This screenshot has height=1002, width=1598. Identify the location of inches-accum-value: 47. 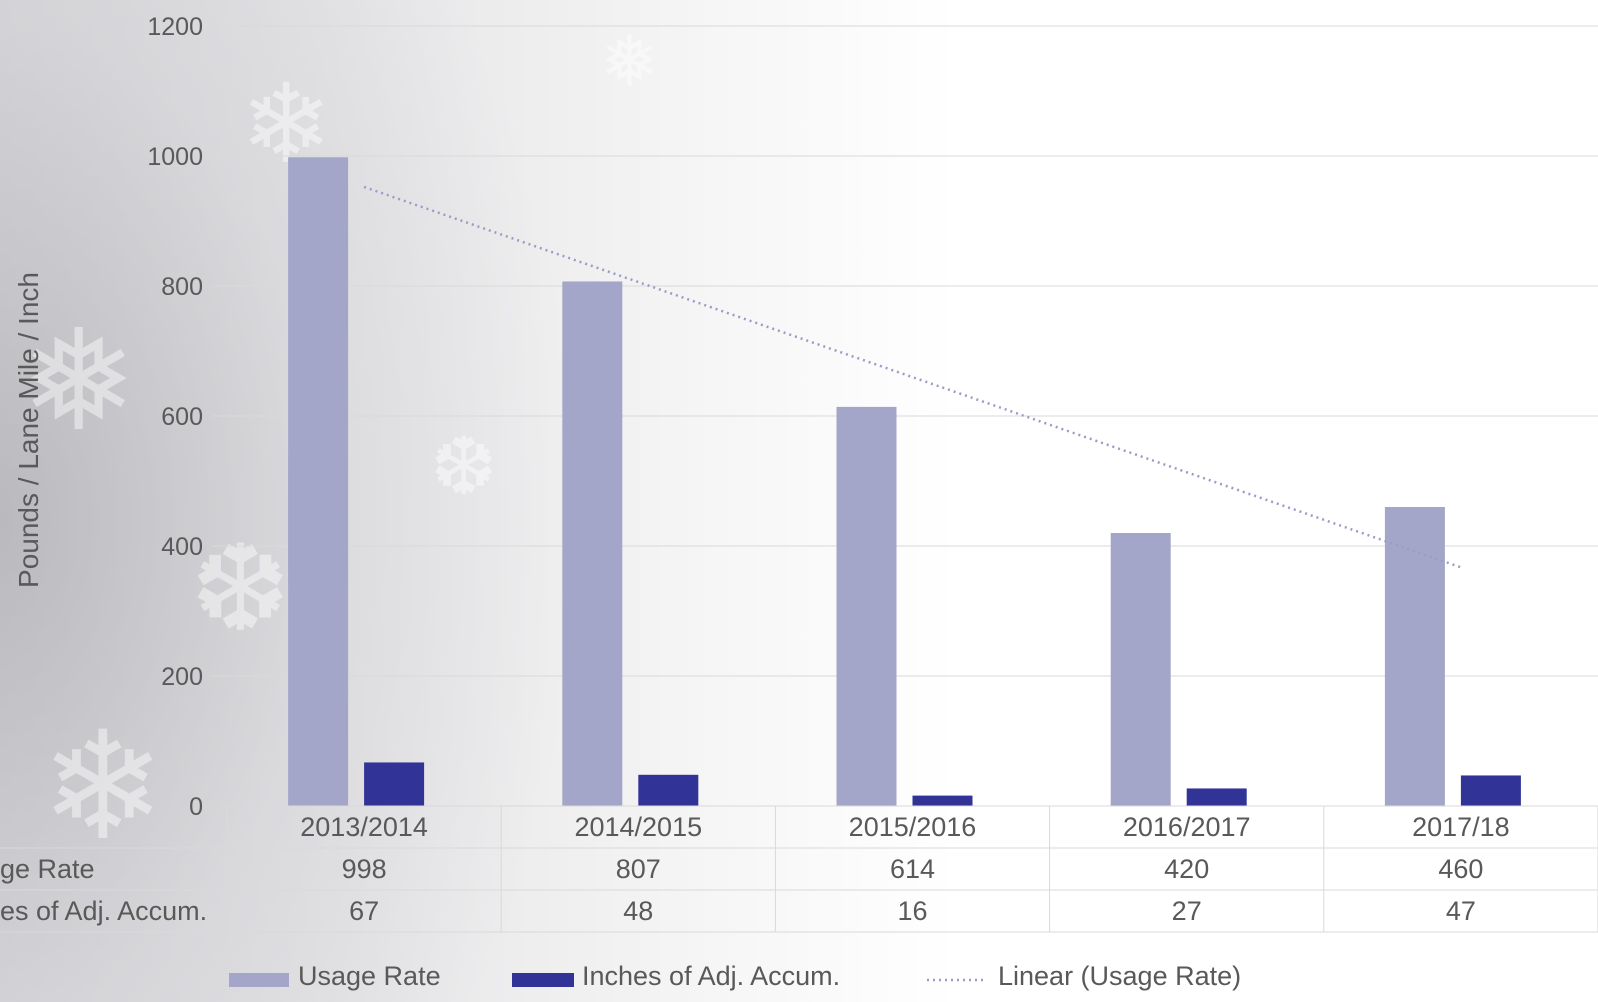
(1461, 911).